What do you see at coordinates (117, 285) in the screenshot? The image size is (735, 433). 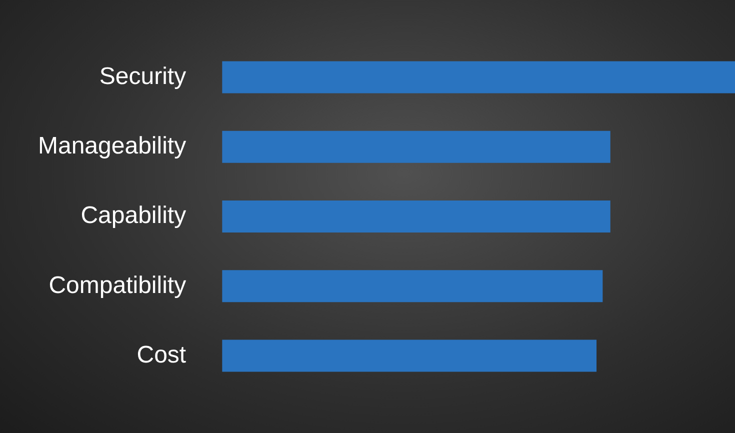 I see `y-tick-label: Compatibility` at bounding box center [117, 285].